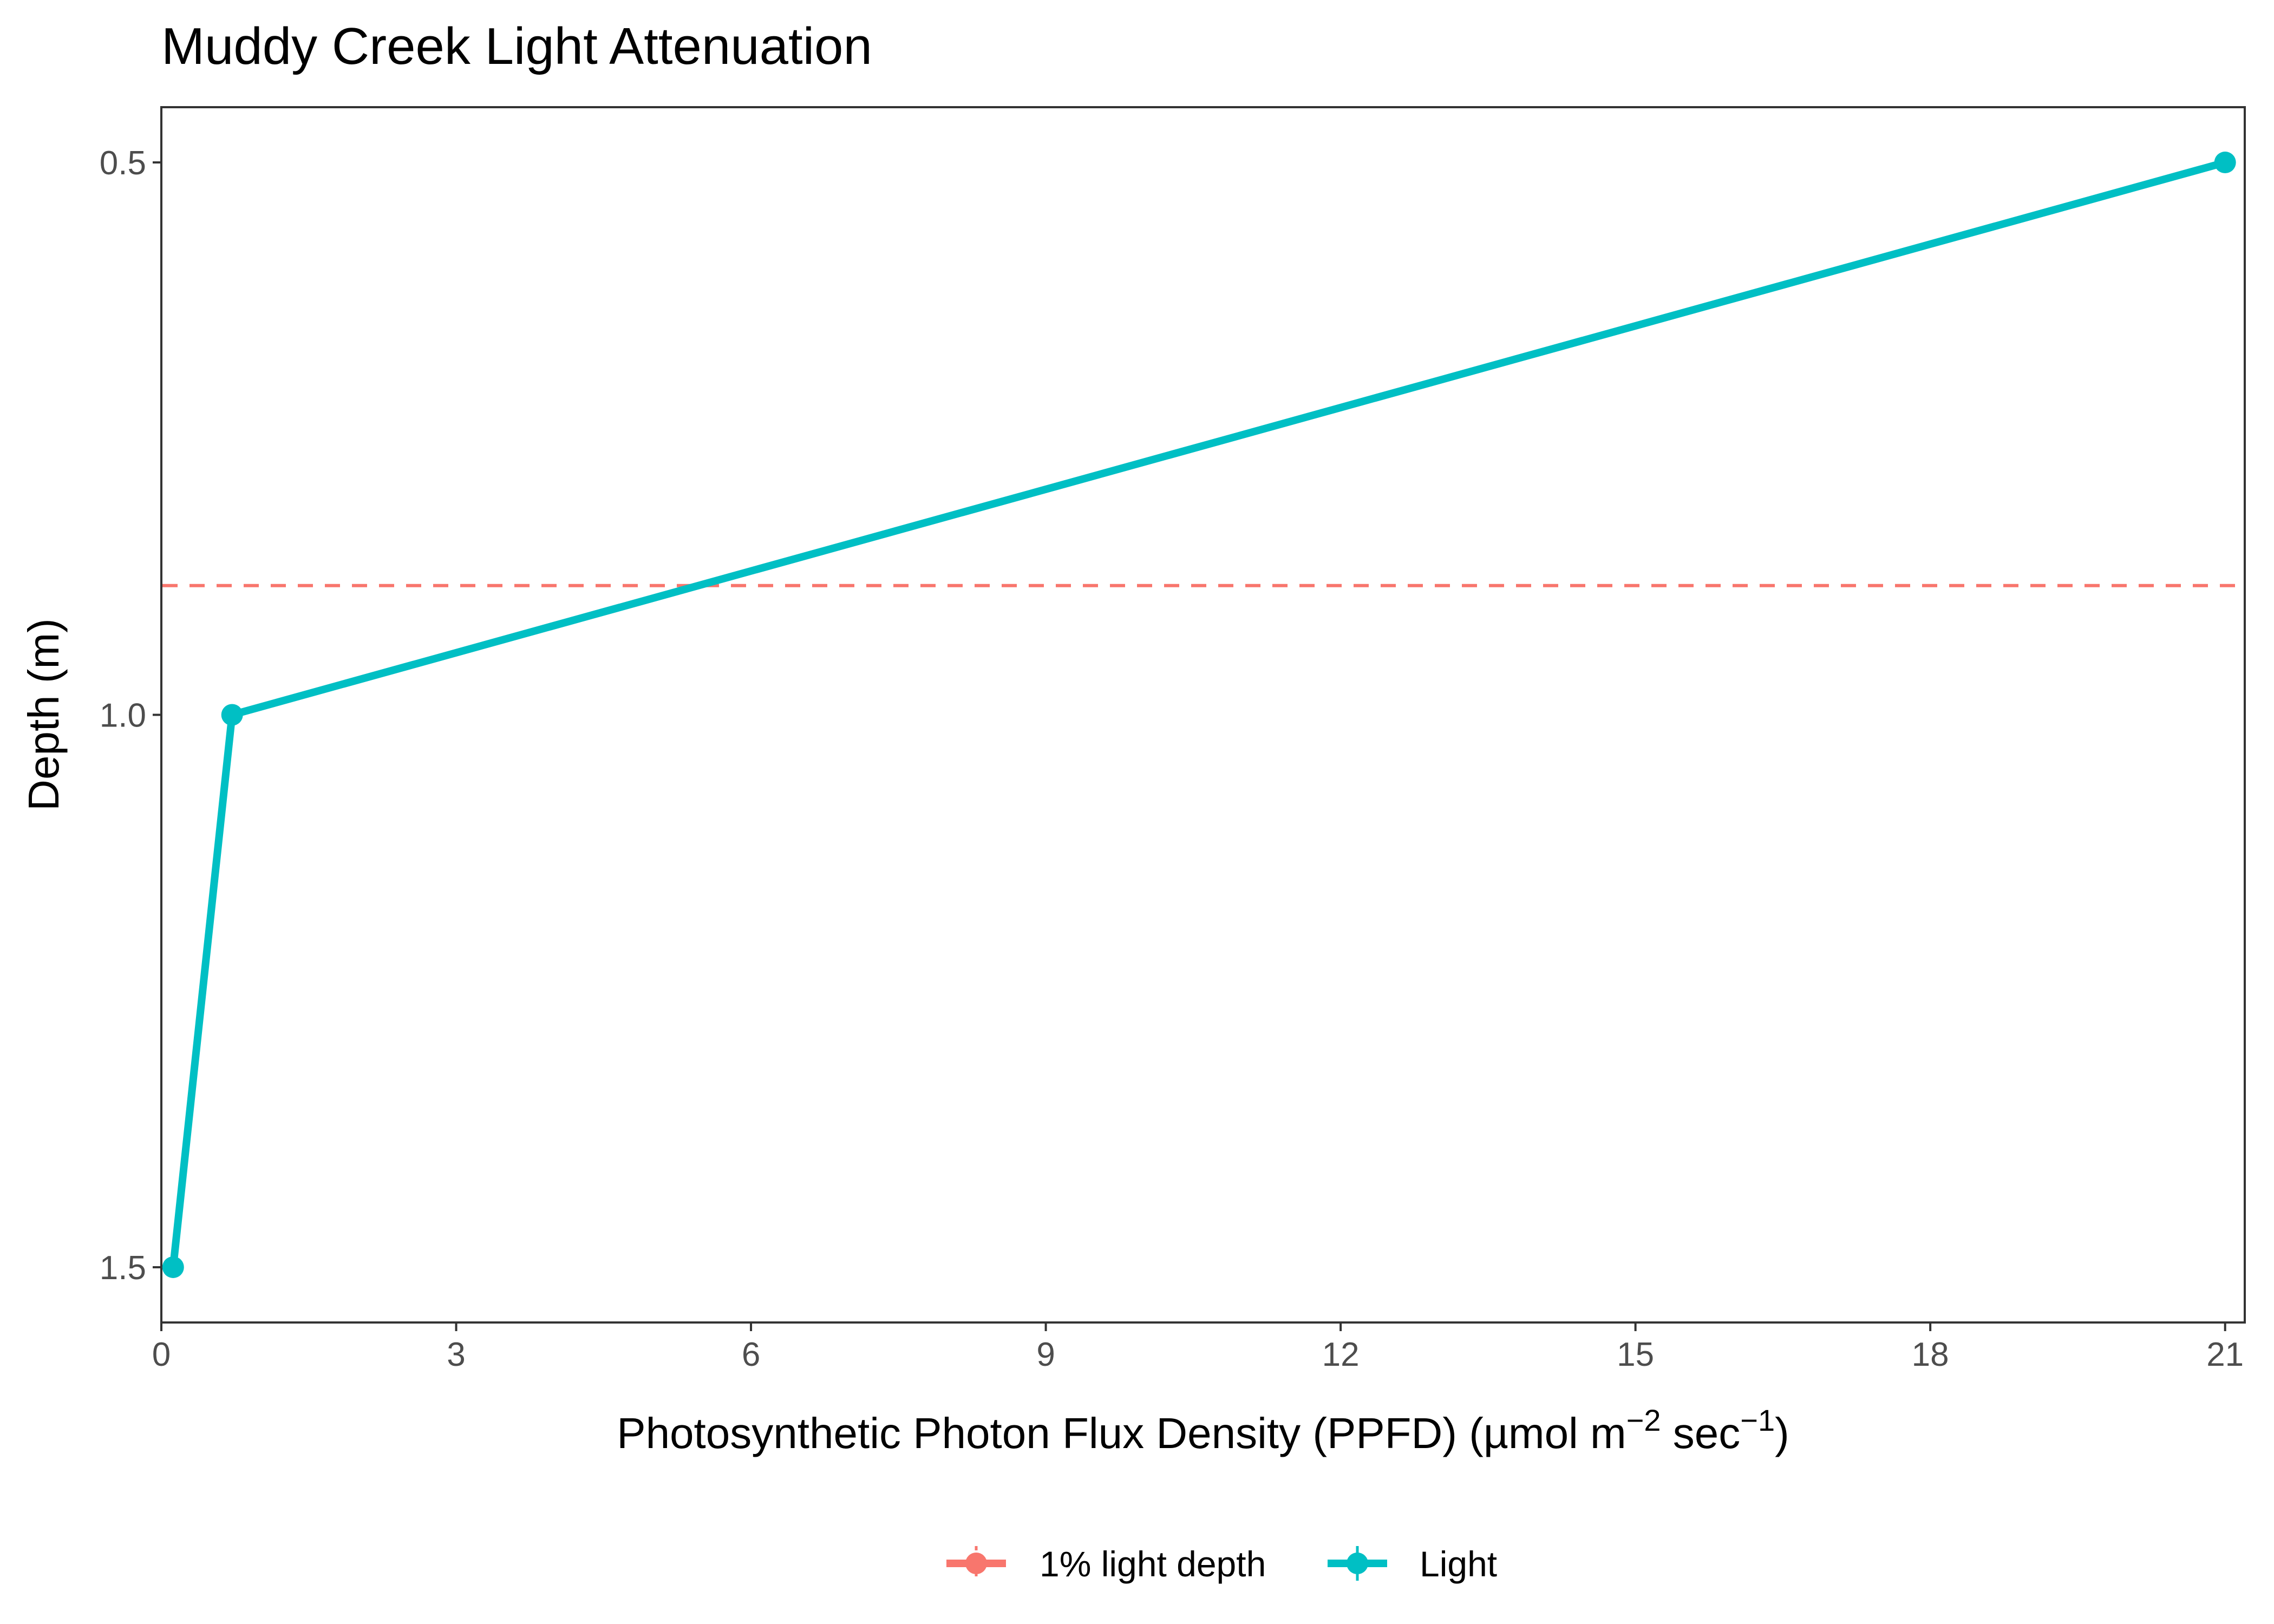  Describe the element at coordinates (1413, 1564) in the screenshot. I see `legend-item: Light` at that location.